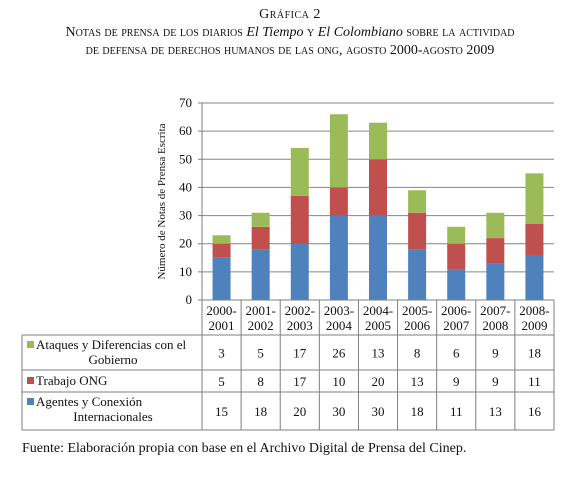 The width and height of the screenshot is (580, 484). What do you see at coordinates (535, 411) in the screenshot?
I see `table-value: 16` at bounding box center [535, 411].